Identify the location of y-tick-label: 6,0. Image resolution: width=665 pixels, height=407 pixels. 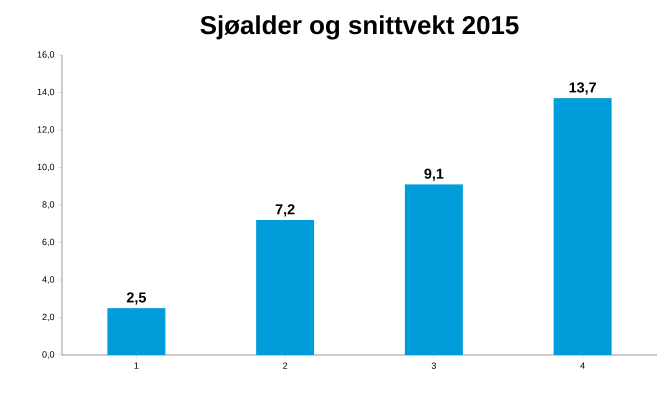
(48, 242).